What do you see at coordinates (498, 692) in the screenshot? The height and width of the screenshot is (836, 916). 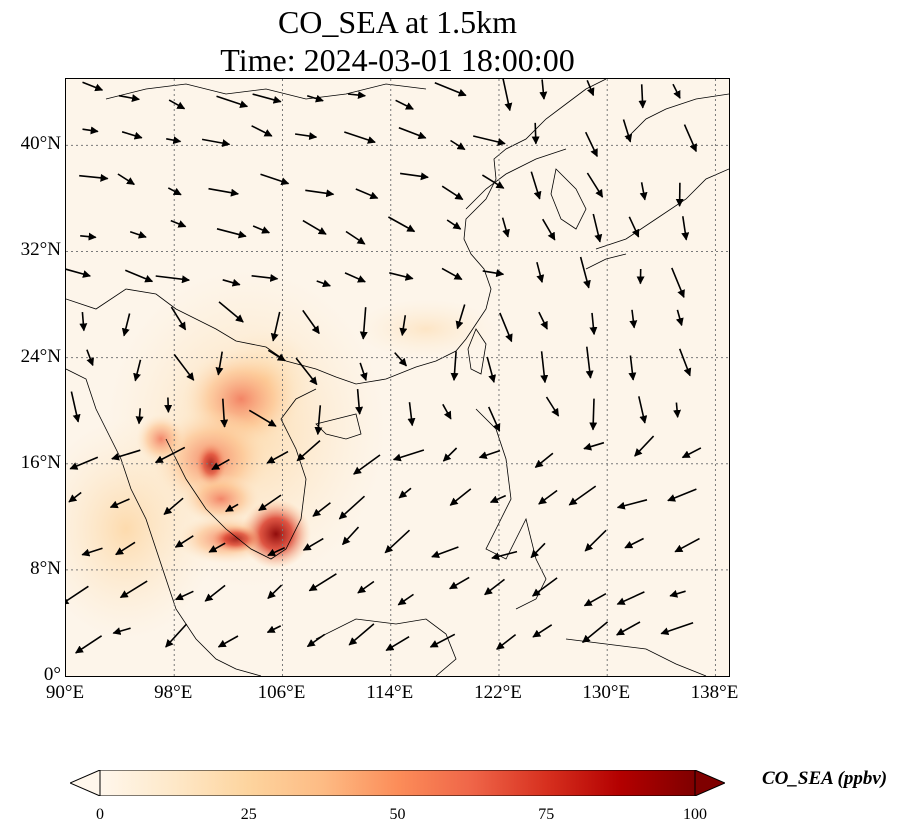 I see `lon-tick-label: 122°E` at bounding box center [498, 692].